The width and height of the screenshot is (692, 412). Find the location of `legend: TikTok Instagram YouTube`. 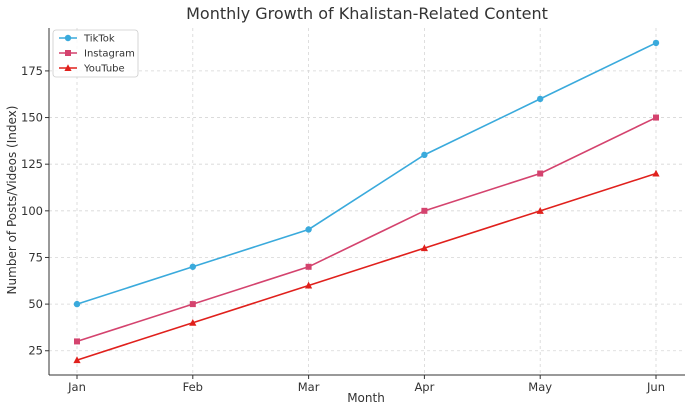

legend: TikTok Instagram YouTube is located at coordinates (95, 53).